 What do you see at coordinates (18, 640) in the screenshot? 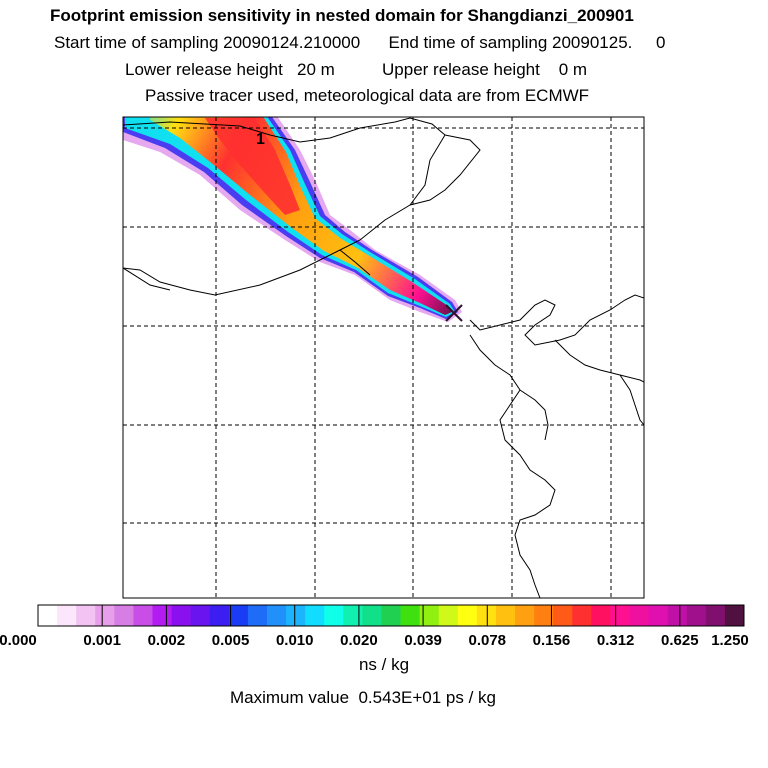
I see `colorbar-tick-label: 0.000` at bounding box center [18, 640].